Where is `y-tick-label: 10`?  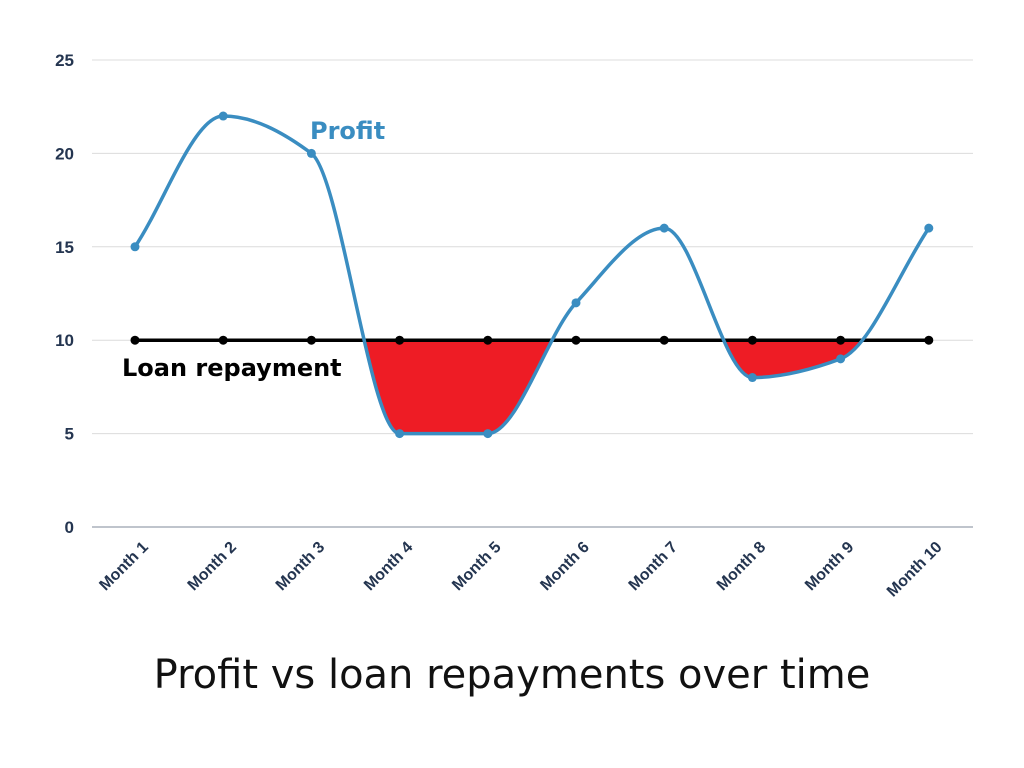
y-tick-label: 10 is located at coordinates (64, 340).